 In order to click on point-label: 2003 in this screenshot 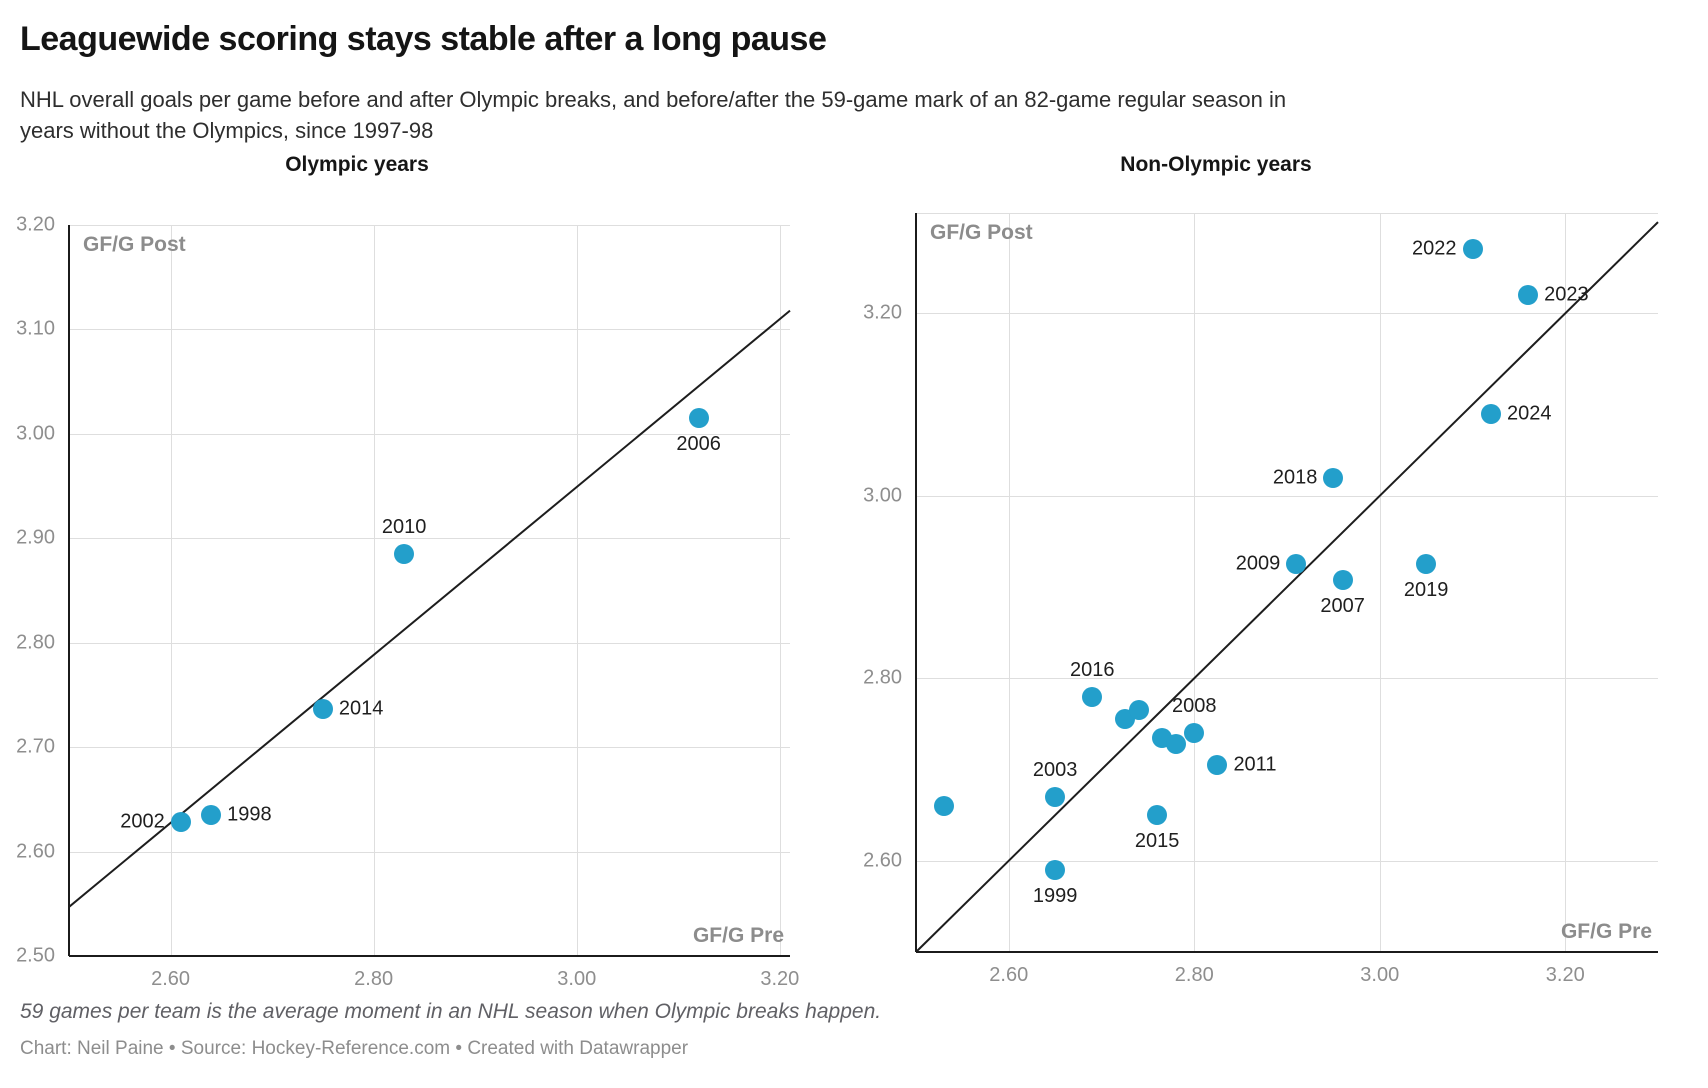, I will do `click(1055, 769)`.